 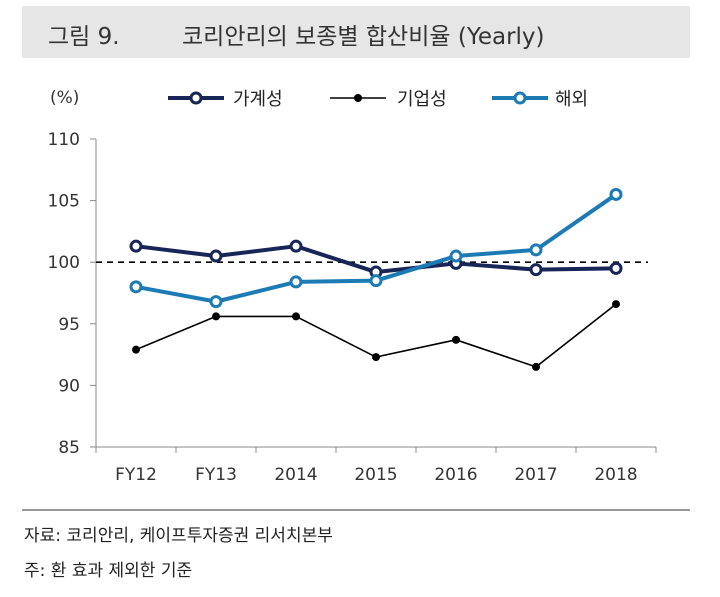 What do you see at coordinates (69, 386) in the screenshot?
I see `y-tick-label: 90` at bounding box center [69, 386].